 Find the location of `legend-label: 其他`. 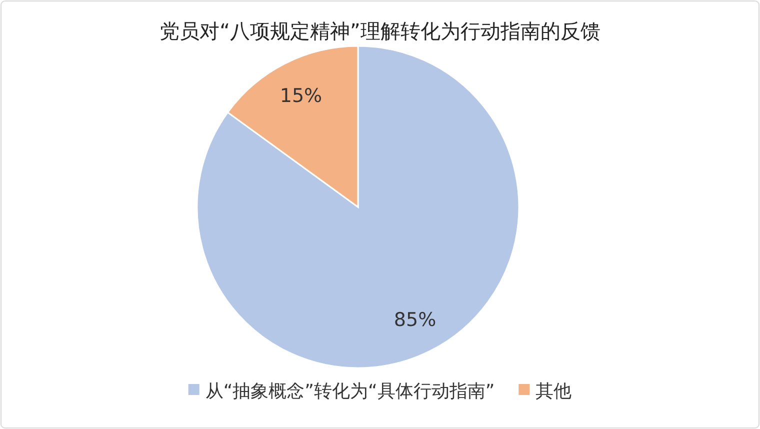

legend-label: 其他 is located at coordinates (554, 391).